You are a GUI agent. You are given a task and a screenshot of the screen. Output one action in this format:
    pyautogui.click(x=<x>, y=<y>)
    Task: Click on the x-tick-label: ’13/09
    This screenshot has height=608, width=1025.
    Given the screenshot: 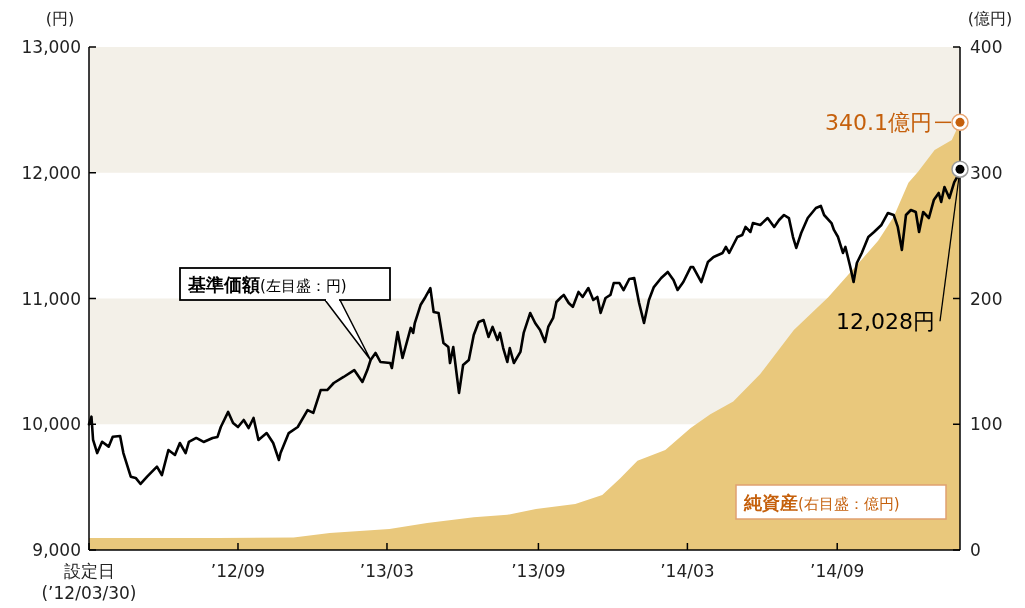 What is the action you would take?
    pyautogui.click(x=538, y=571)
    